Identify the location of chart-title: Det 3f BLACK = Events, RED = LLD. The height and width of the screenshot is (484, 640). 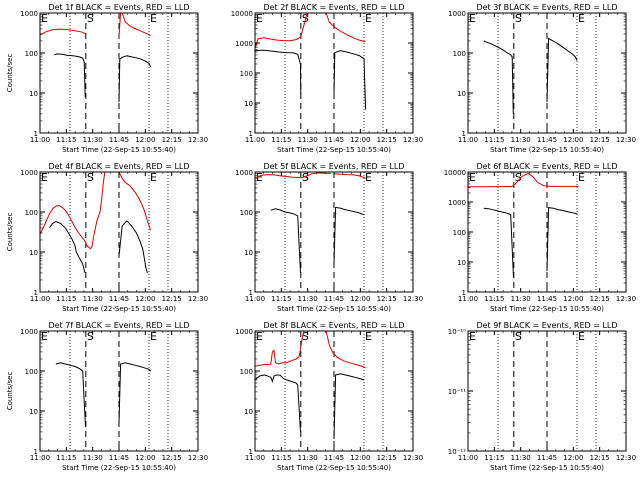
(546, 7).